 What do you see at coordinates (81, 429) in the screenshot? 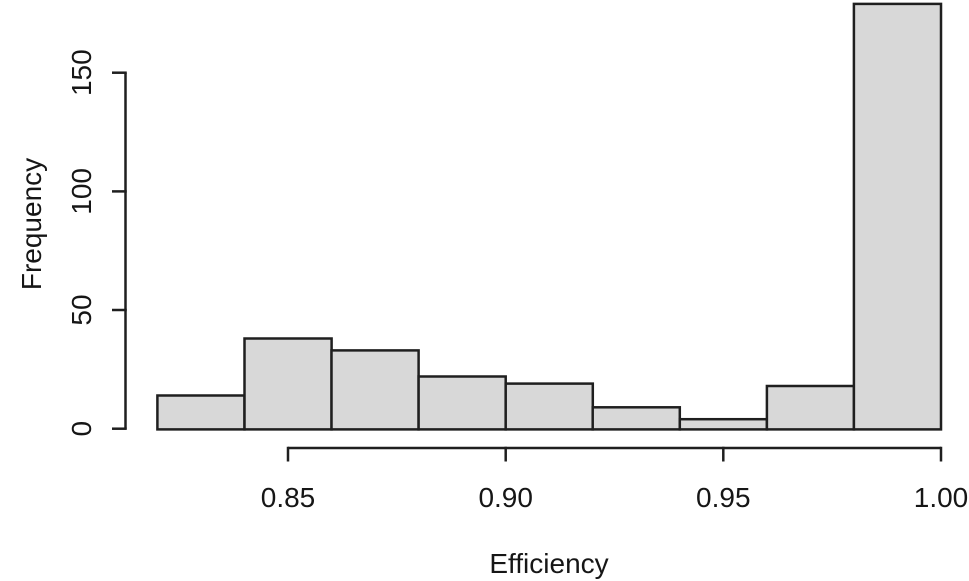
I see `y-axis-tick-label: 0` at bounding box center [81, 429].